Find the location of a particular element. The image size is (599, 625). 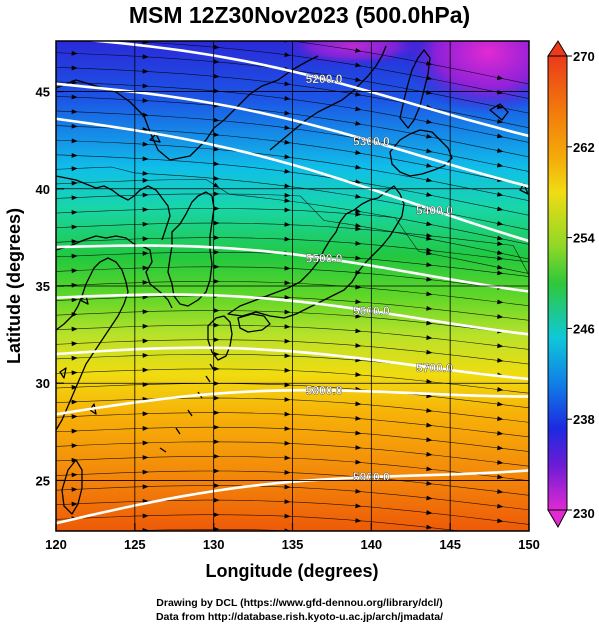

contour-label: 5200.0 is located at coordinates (324, 79).